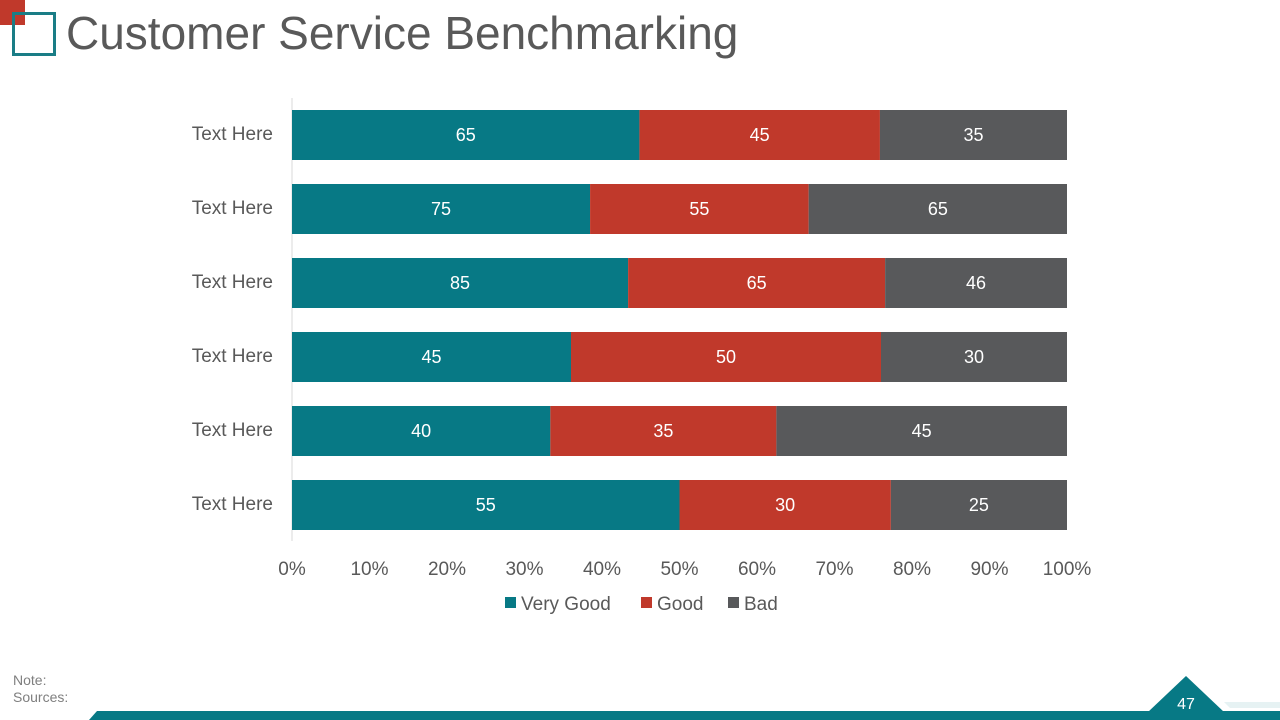  What do you see at coordinates (1067, 569) in the screenshot?
I see `x-tick-label: 100%` at bounding box center [1067, 569].